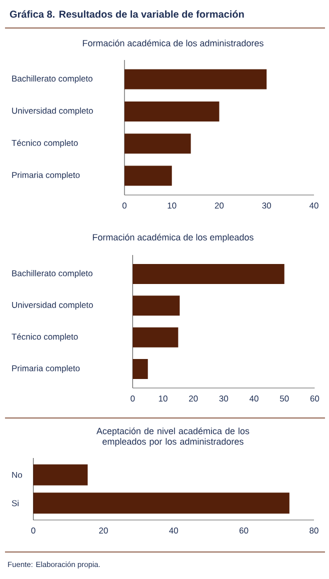  I want to click on y-tick-label: Si, so click(15, 503).